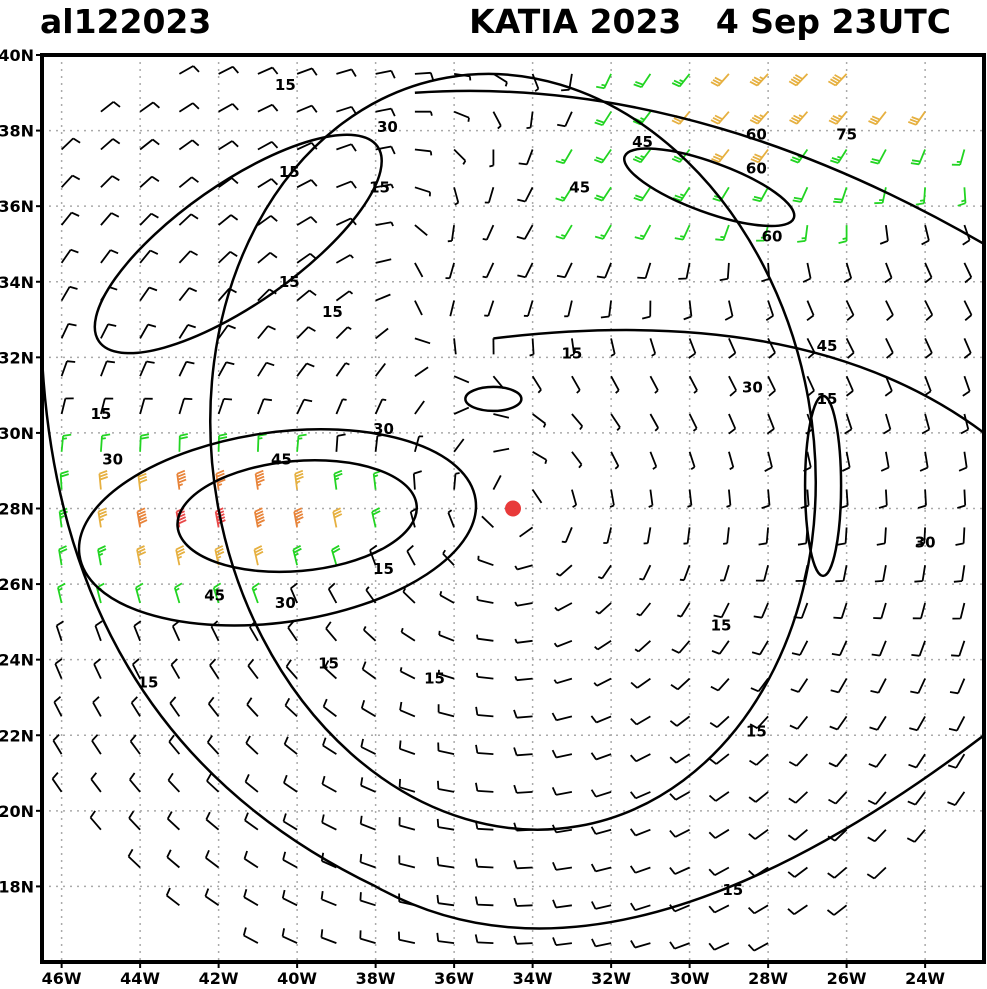  Describe the element at coordinates (297, 978) in the screenshot. I see `lon-tick-label: 40W` at that location.